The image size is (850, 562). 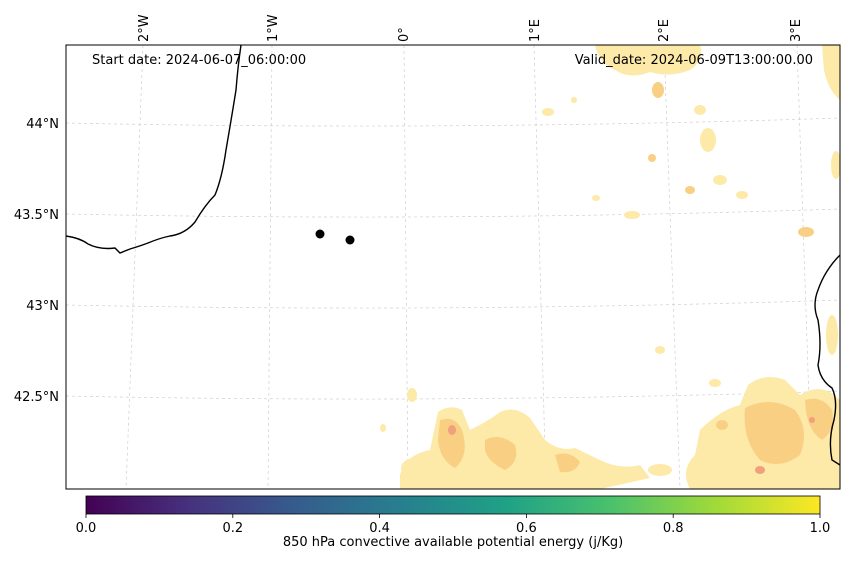 I want to click on colorbar-tick-label: 0.8, so click(x=673, y=528).